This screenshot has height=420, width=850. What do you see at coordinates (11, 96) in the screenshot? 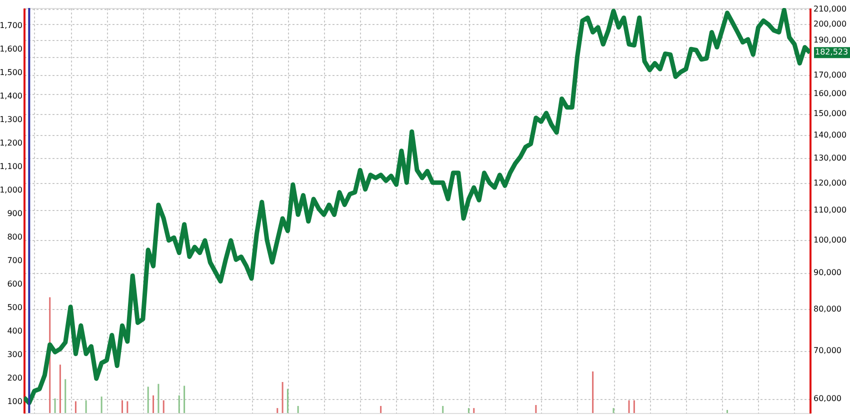
I see `y-tick-label: 1,400` at bounding box center [11, 96].